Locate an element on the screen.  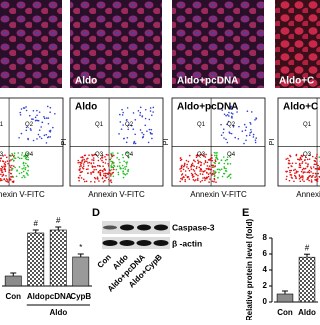
x-tick-label: CypB is located at coordinates (80, 296).